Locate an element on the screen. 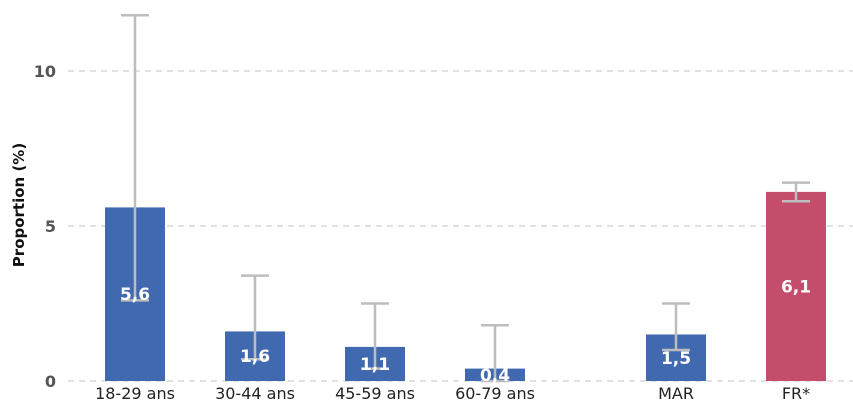 Image resolution: width=853 pixels, height=405 pixels. data-label-5: 6,1 is located at coordinates (796, 287).